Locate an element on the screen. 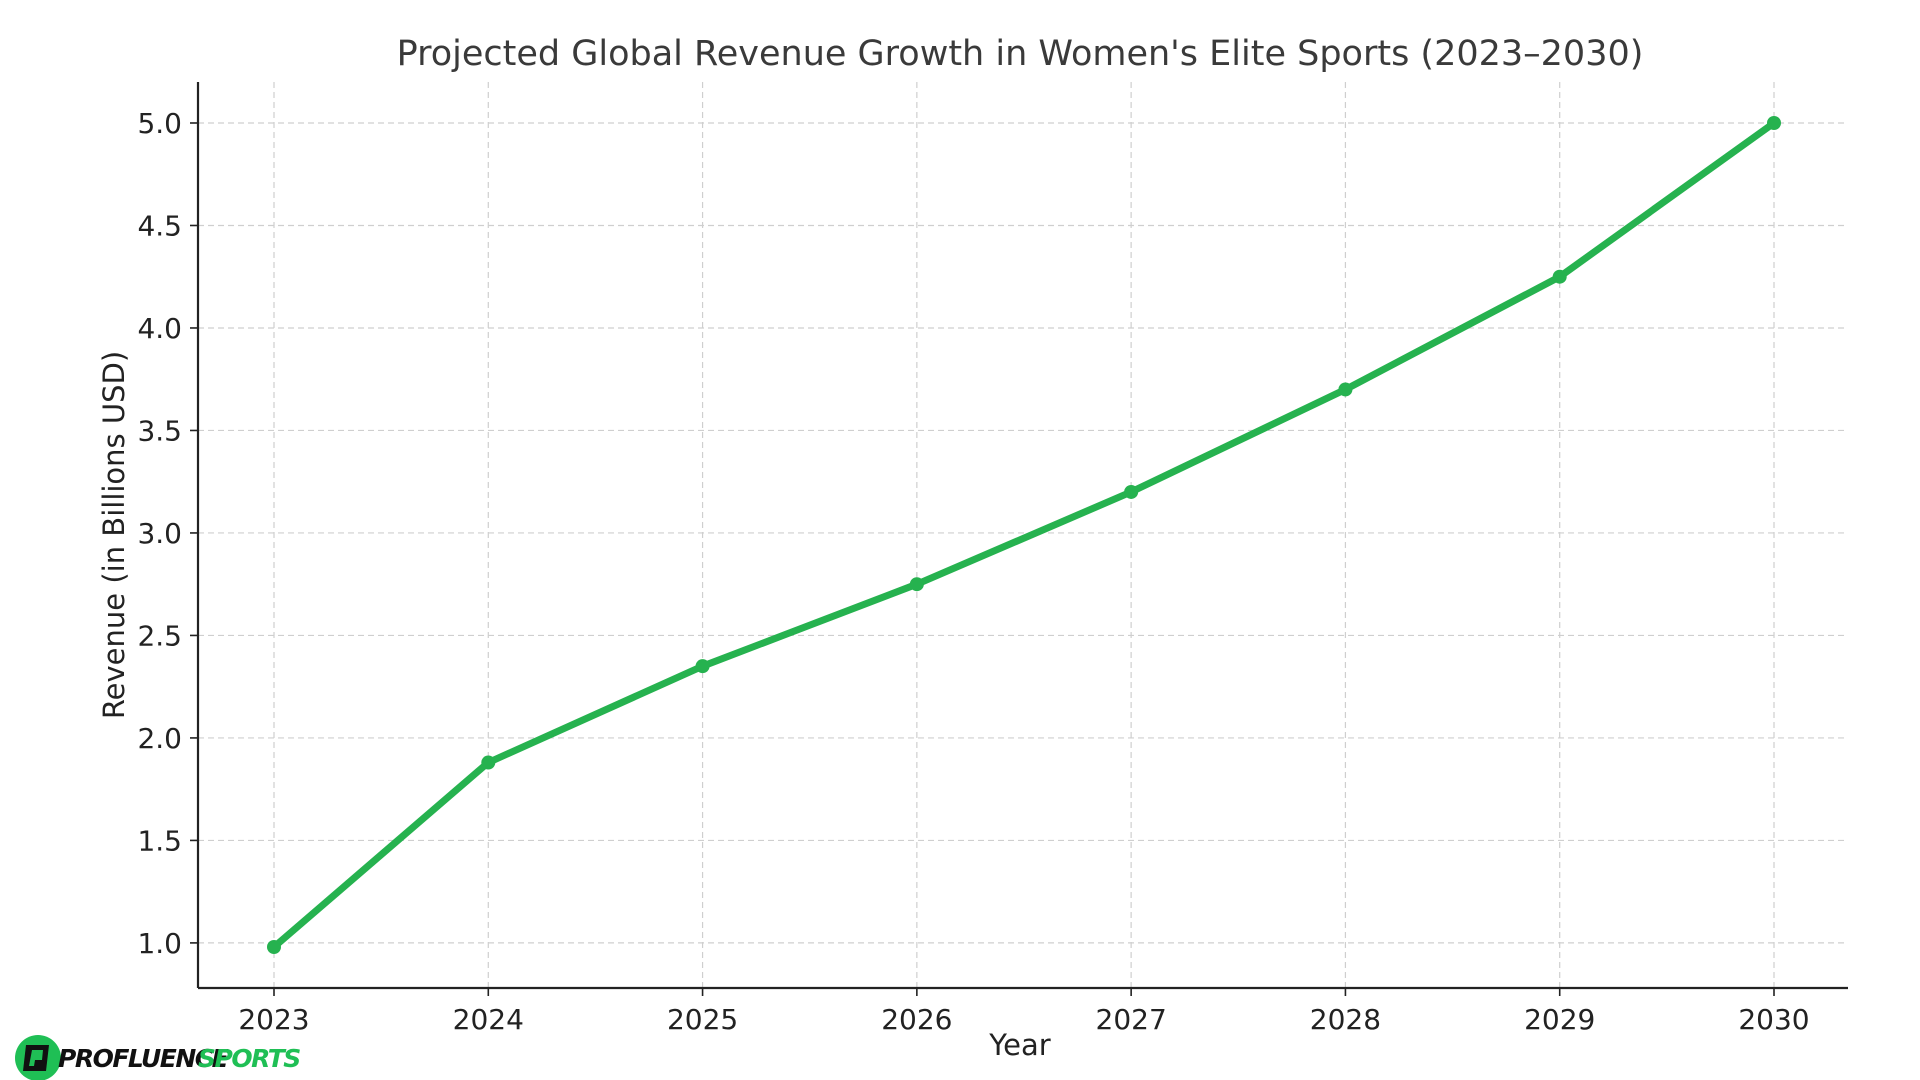  y-tick-label: 2.0 is located at coordinates (159, 738).